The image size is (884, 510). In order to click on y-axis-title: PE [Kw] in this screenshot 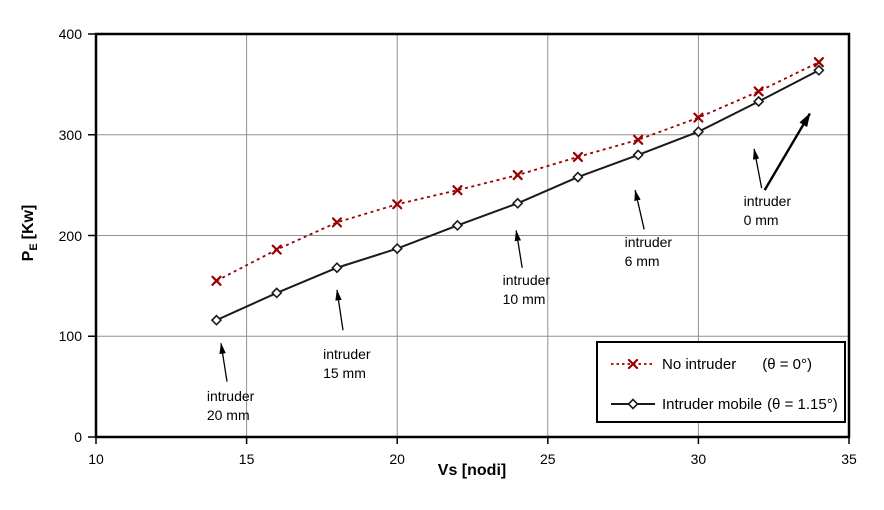, I will do `click(30, 233)`.